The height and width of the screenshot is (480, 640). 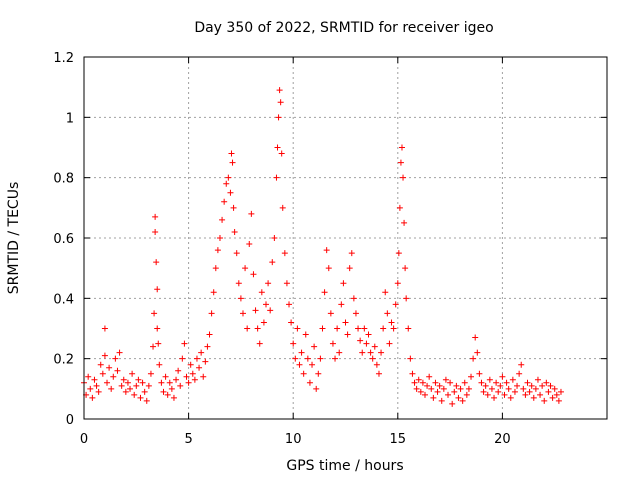 What do you see at coordinates (63, 299) in the screenshot?
I see `y-tick-label: 0.4` at bounding box center [63, 299].